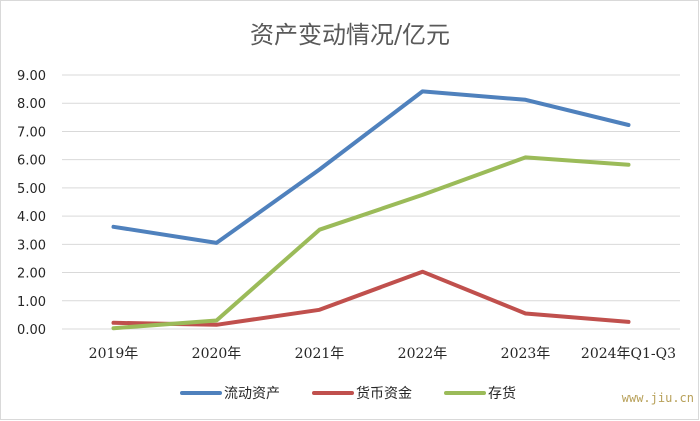 The width and height of the screenshot is (700, 421). Describe the element at coordinates (252, 394) in the screenshot. I see `legend-label: 流动资产` at that location.